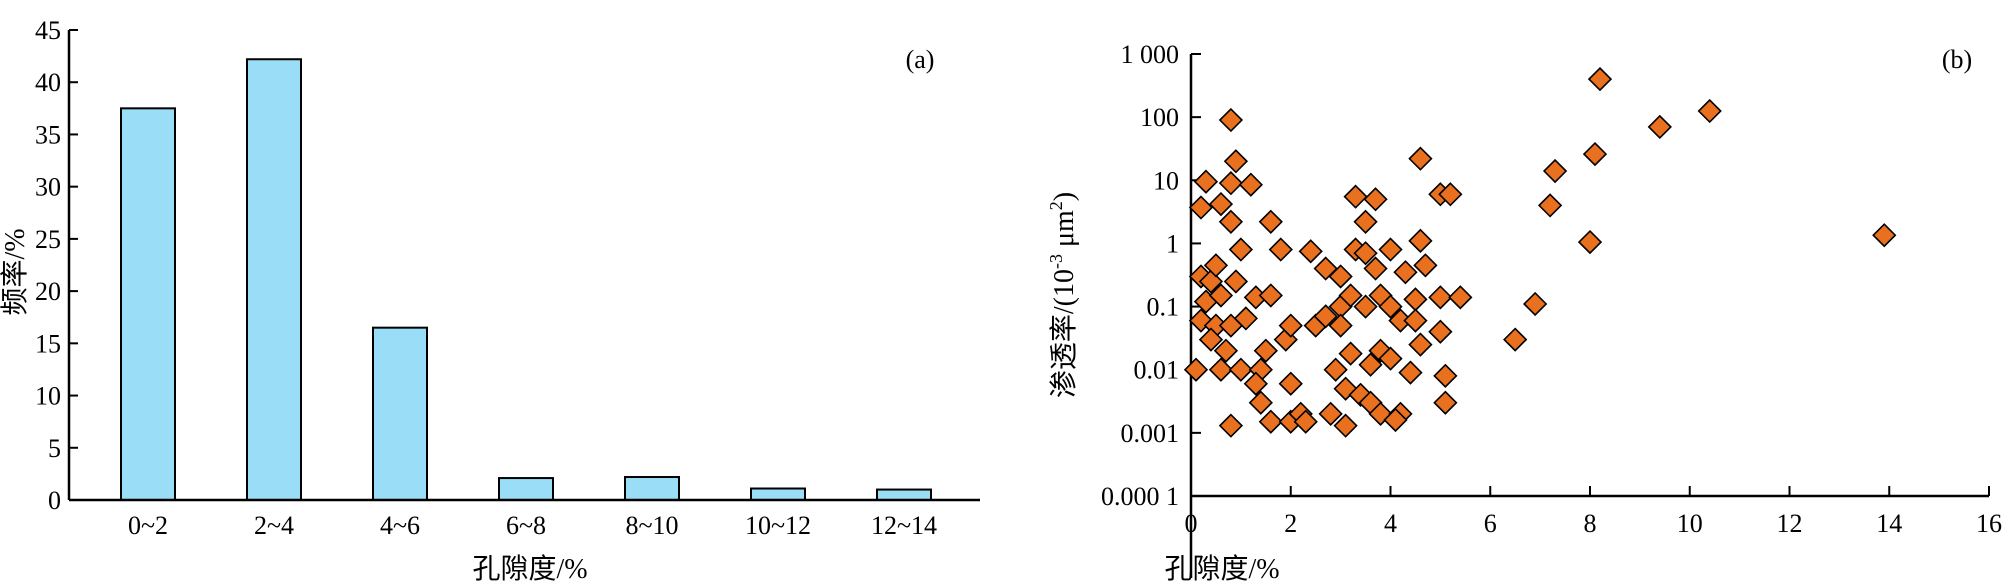 This screenshot has height=585, width=2009. What do you see at coordinates (48, 396) in the screenshot?
I see `panel-a-y-tick-label: 10` at bounding box center [48, 396].